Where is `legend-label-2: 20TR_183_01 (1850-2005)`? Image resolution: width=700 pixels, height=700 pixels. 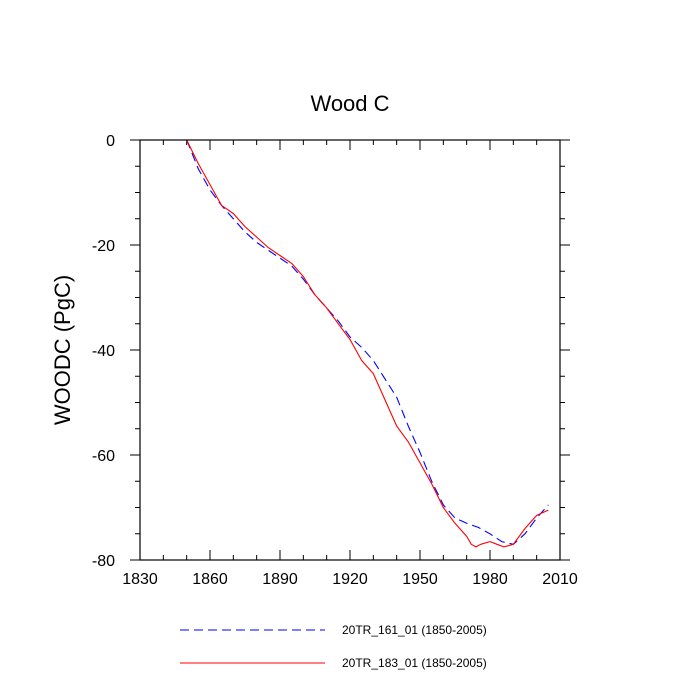
legend-label-2: 20TR_183_01 (1850-2005) is located at coordinates (414, 663).